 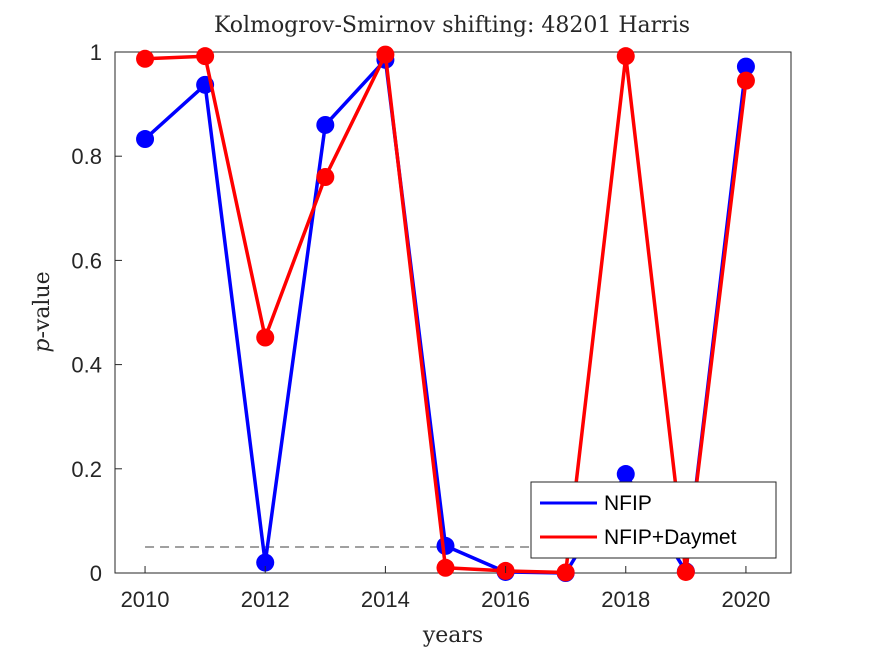 What do you see at coordinates (96, 52) in the screenshot?
I see `y-tick-label: 1` at bounding box center [96, 52].